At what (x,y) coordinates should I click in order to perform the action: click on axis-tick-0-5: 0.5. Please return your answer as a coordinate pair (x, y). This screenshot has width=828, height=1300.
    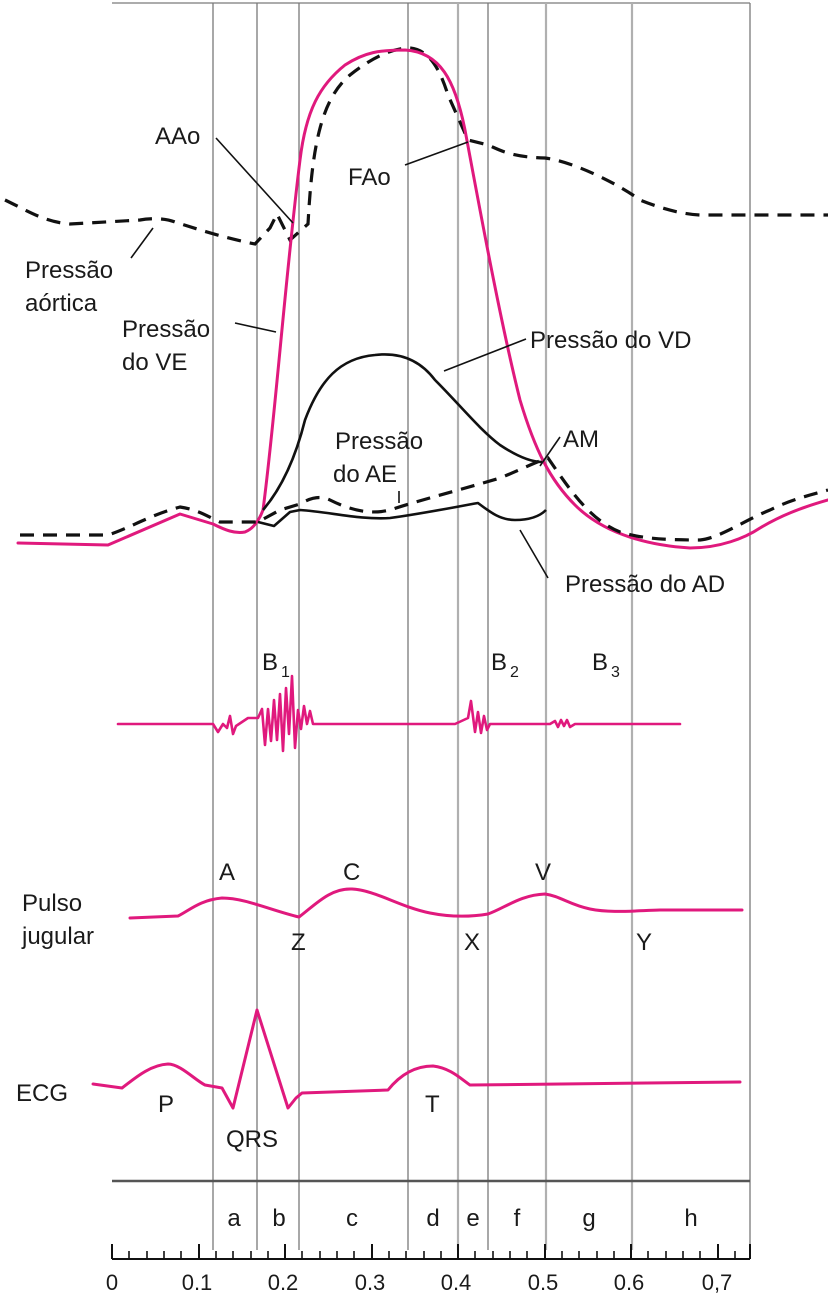
    Looking at the image, I should click on (543, 1282).